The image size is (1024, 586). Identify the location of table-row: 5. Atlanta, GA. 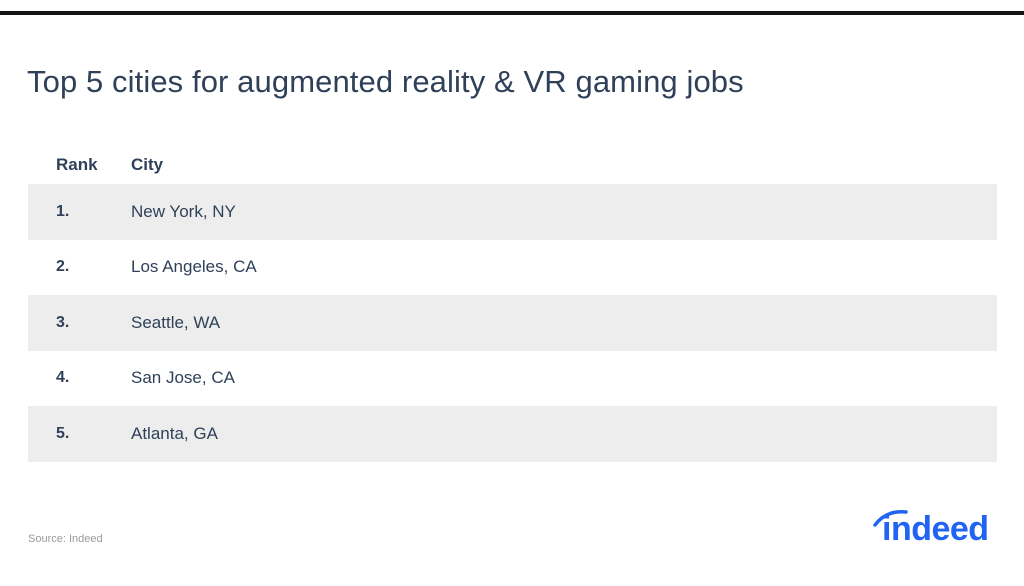
(512, 434).